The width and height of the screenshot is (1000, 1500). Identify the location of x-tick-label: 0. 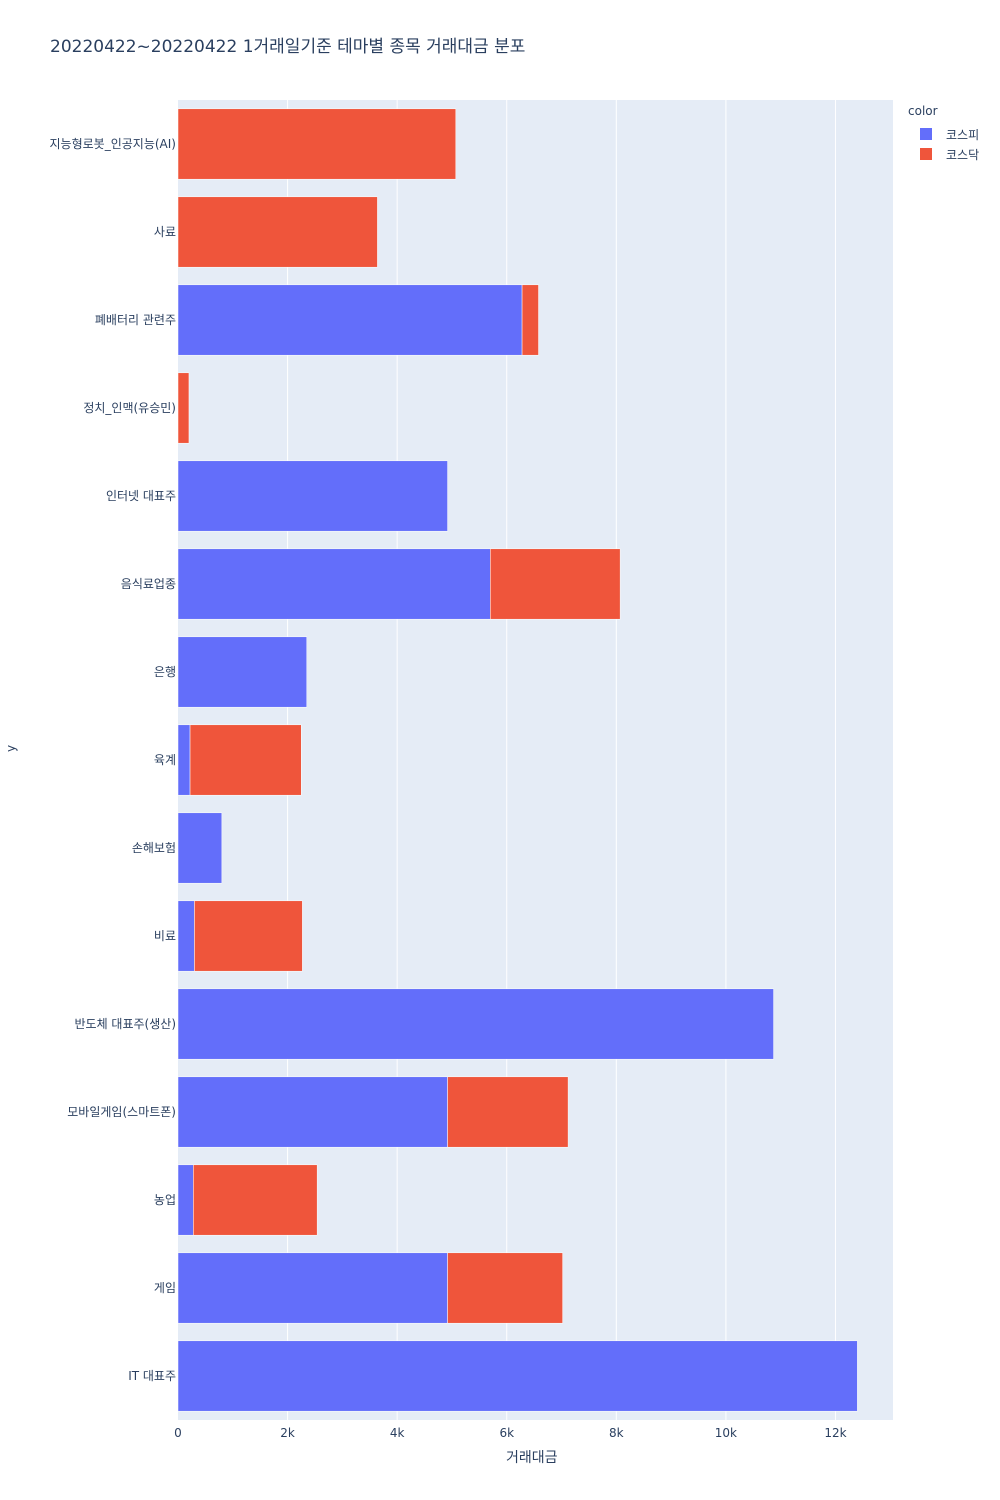
(178, 1433).